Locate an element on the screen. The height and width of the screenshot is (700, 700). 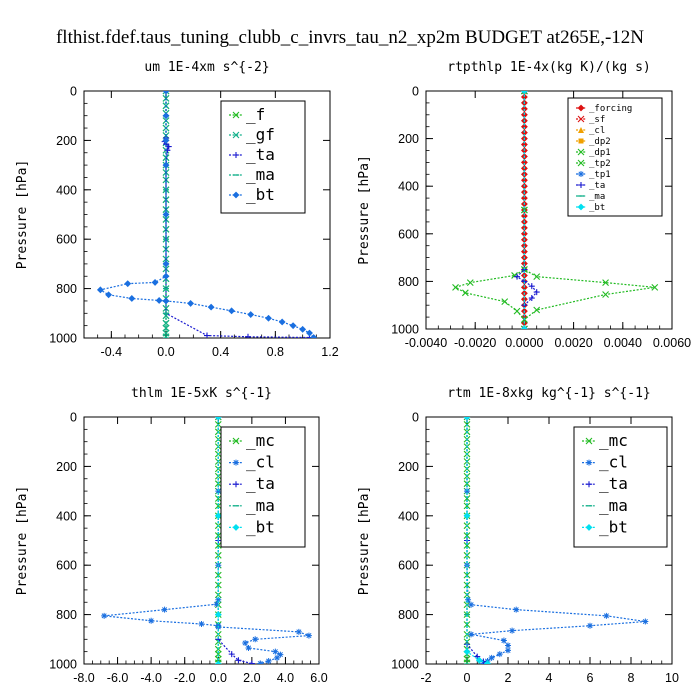
y-tick-label: 600 is located at coordinates (66, 566).